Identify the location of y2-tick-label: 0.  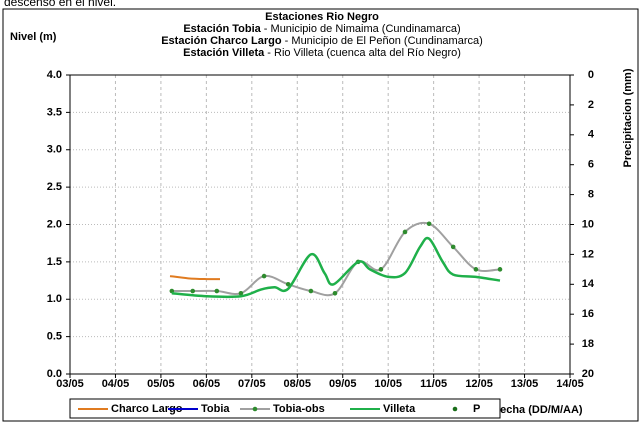
(591, 75).